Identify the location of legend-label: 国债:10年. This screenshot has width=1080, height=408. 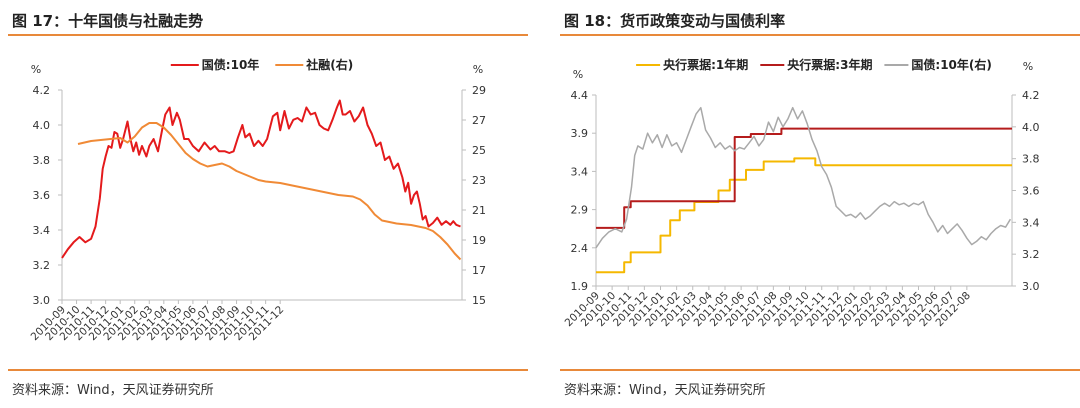
(230, 64).